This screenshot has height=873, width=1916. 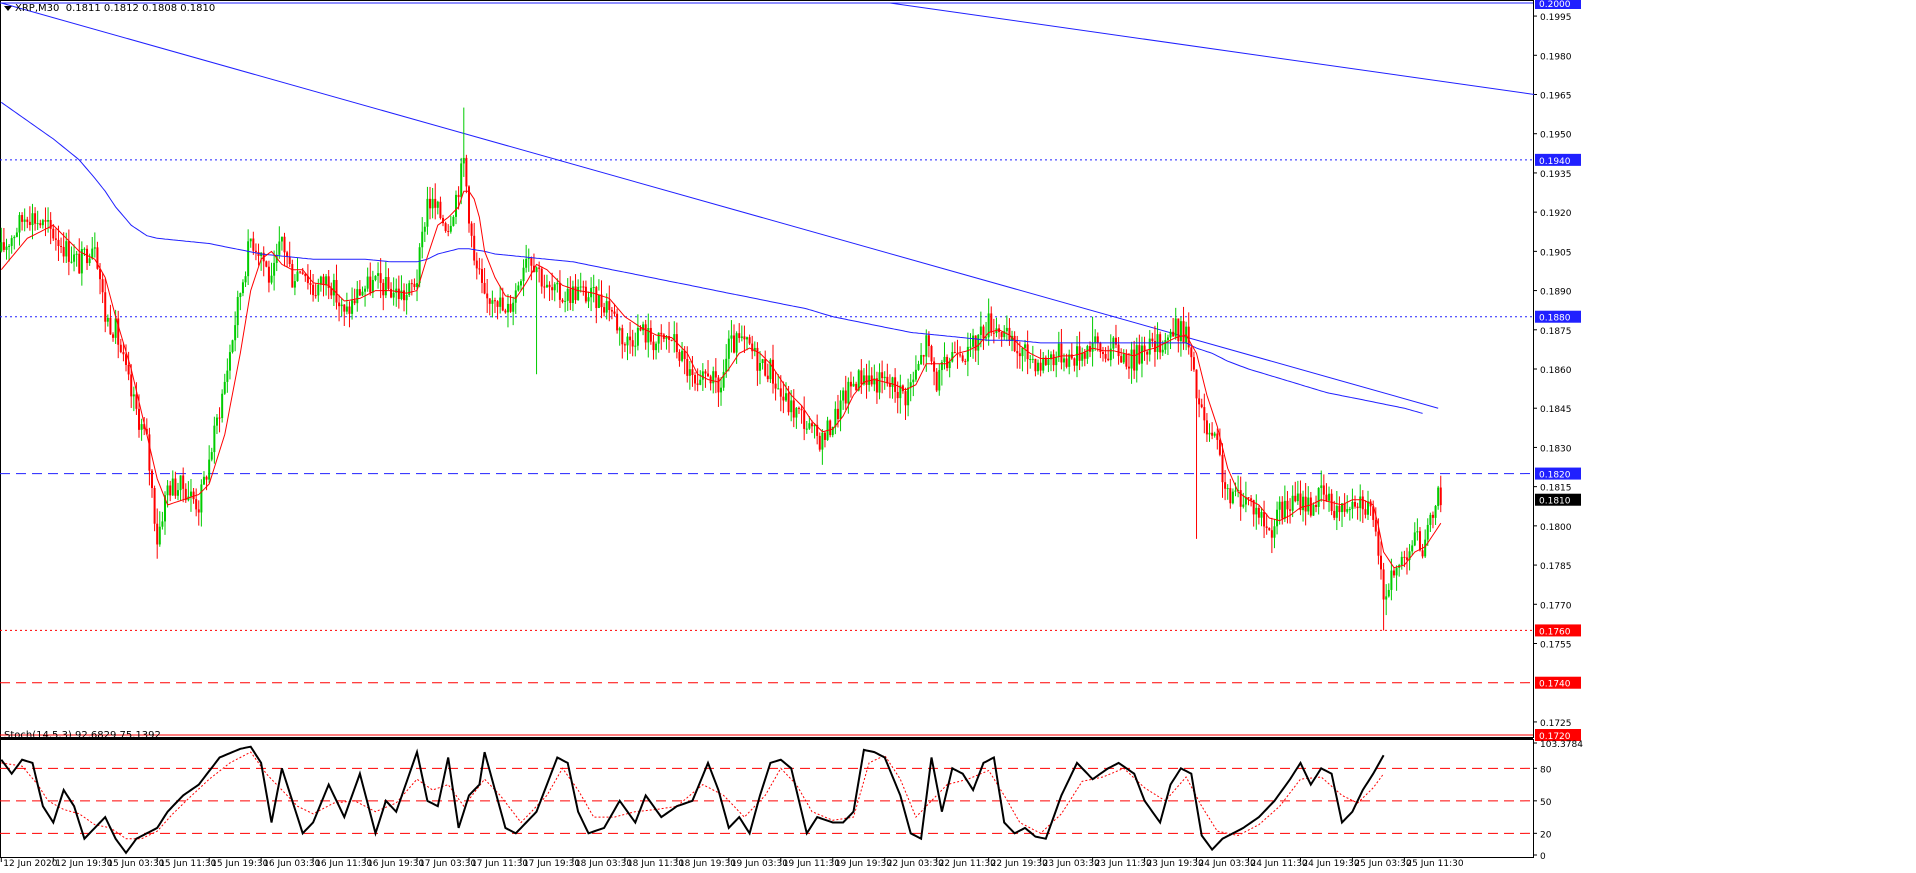 I want to click on price-axis-label-5: 0.1920, so click(x=1556, y=214).